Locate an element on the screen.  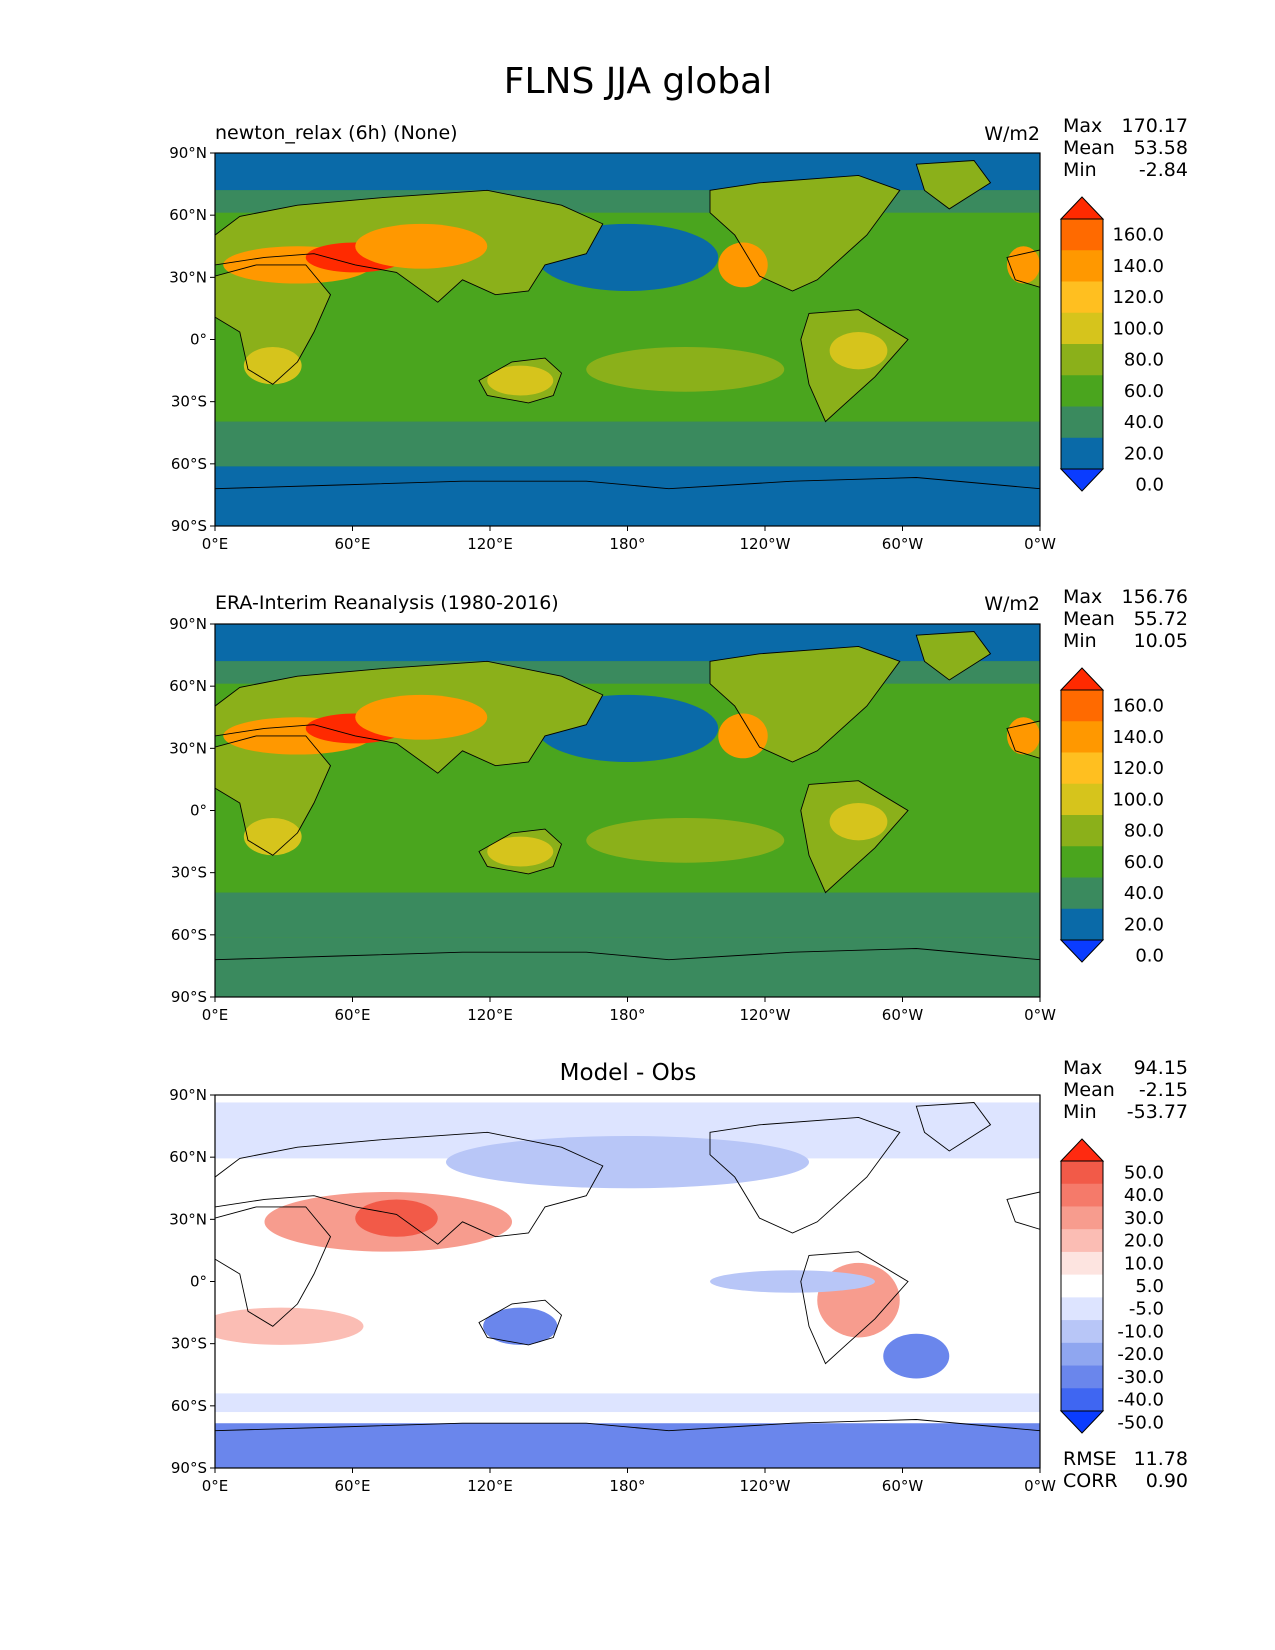
east-atlantic-africa-hot is located at coordinates (1023, 736).